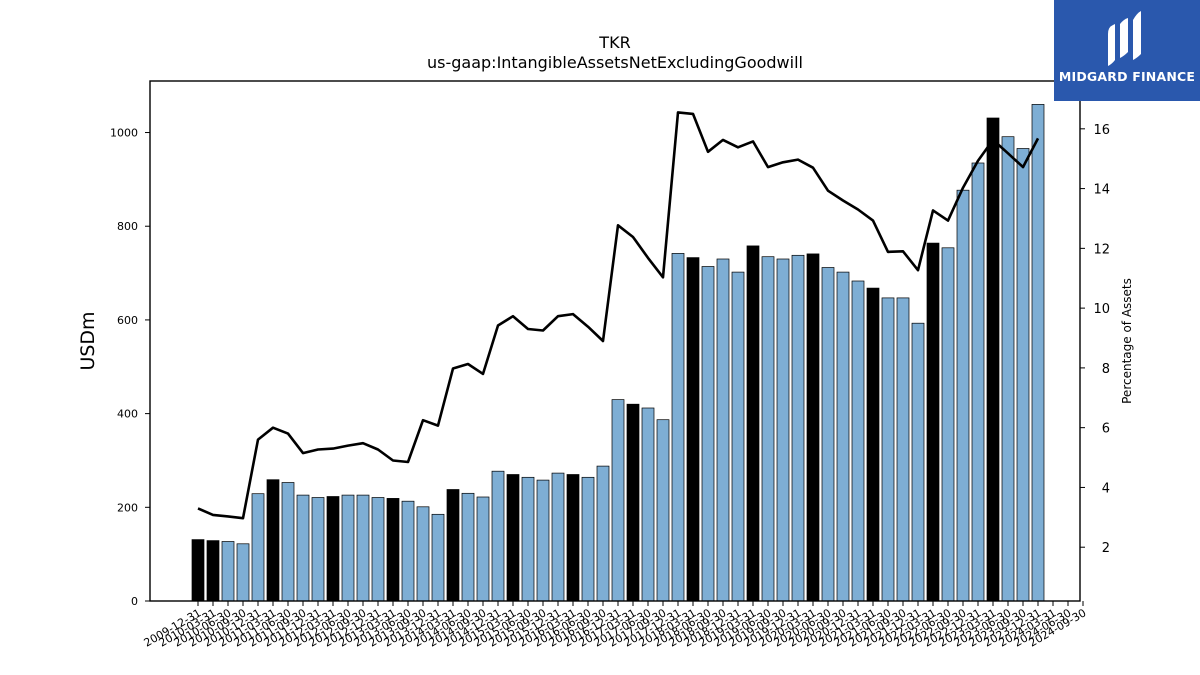 This screenshot has width=1200, height=675. Describe the element at coordinates (1106, 369) in the screenshot. I see `y-right-tick-label: 8` at that location.